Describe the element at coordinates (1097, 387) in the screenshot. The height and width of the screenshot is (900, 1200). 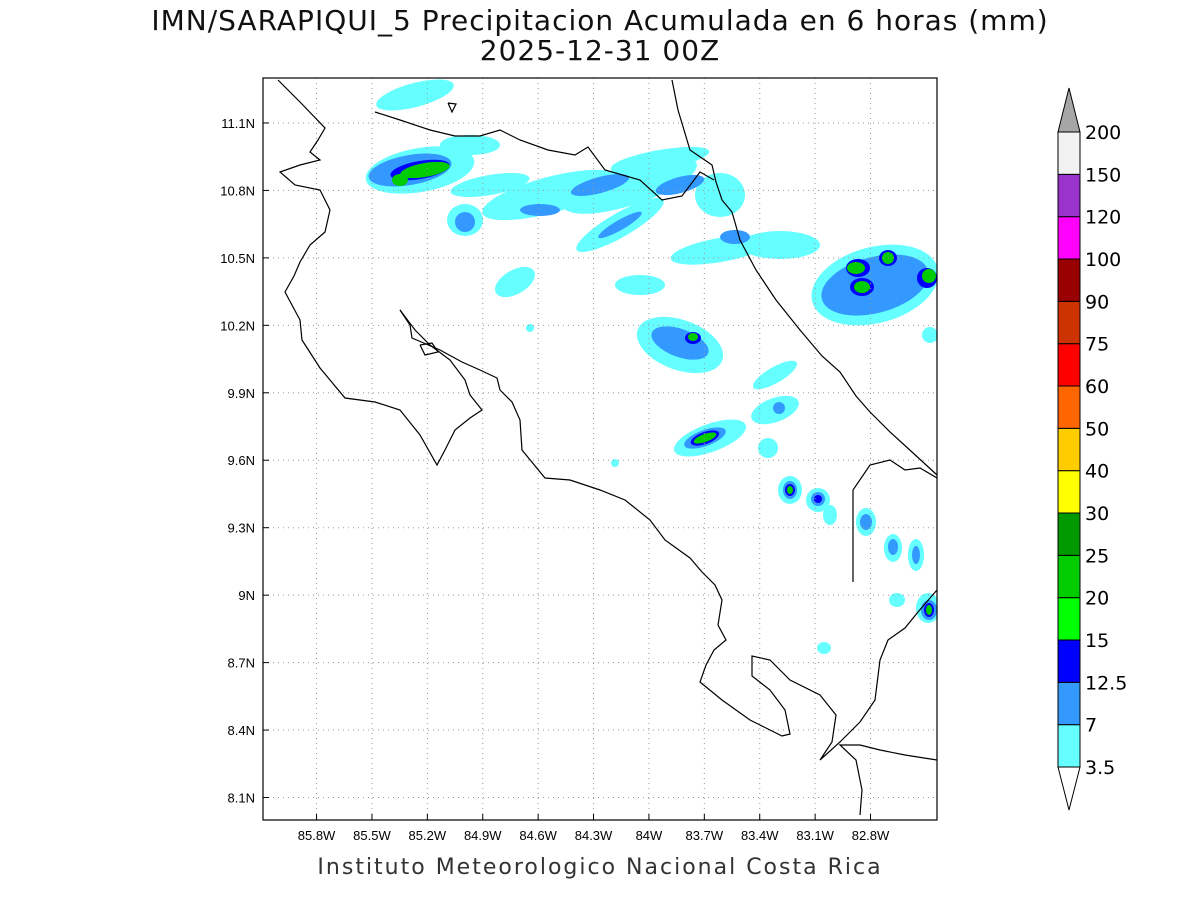
I see `colorbar-label: 60` at that location.